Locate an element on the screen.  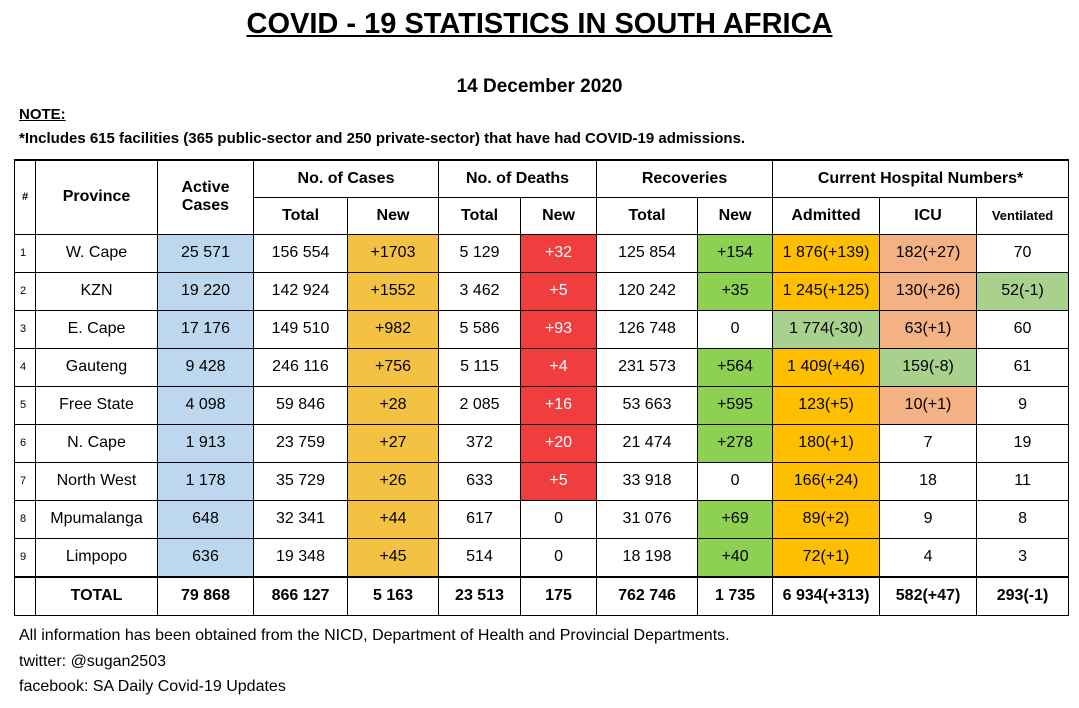
header-active-line1: Active is located at coordinates (205, 188).